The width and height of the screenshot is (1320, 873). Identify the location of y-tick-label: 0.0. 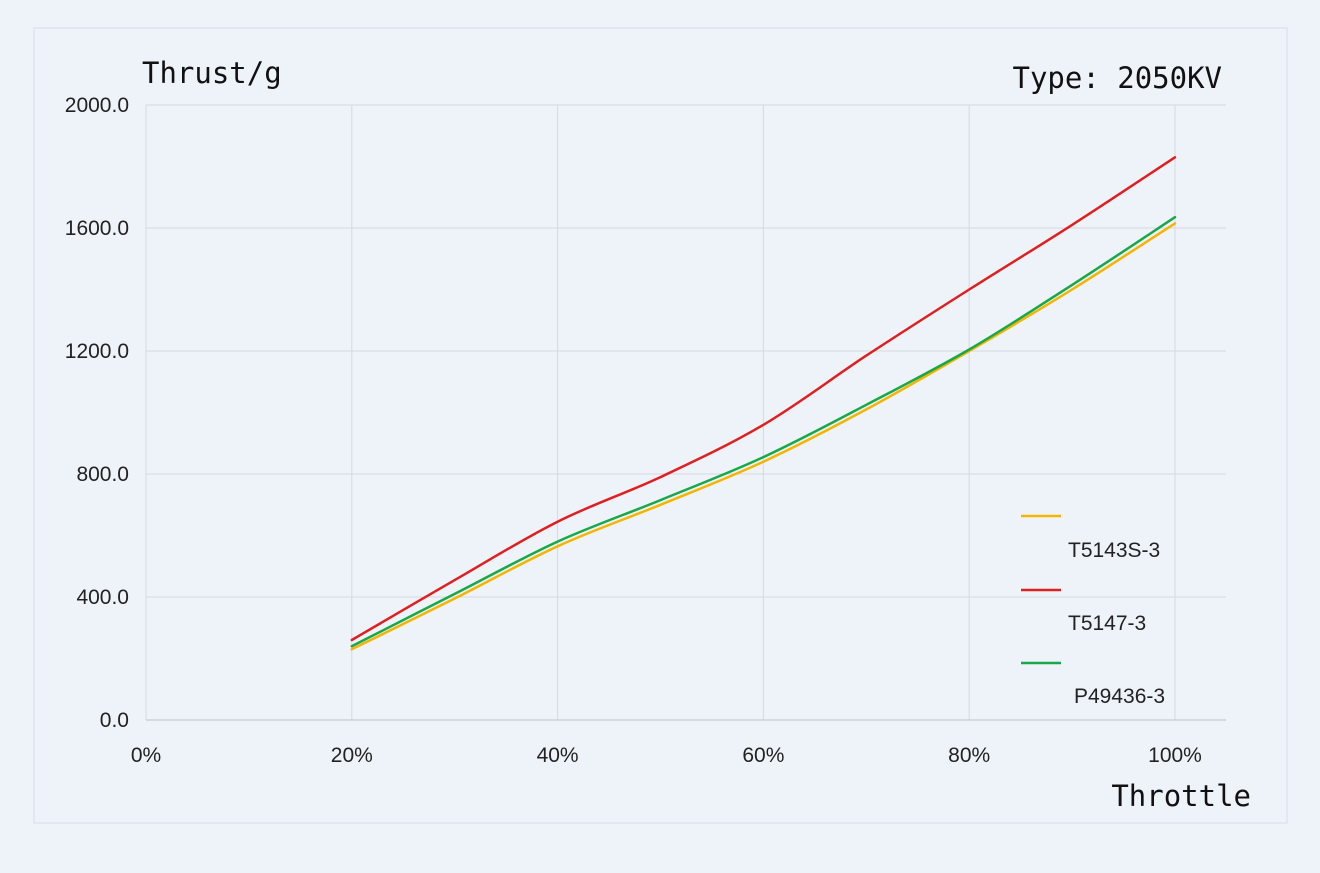
(114, 720).